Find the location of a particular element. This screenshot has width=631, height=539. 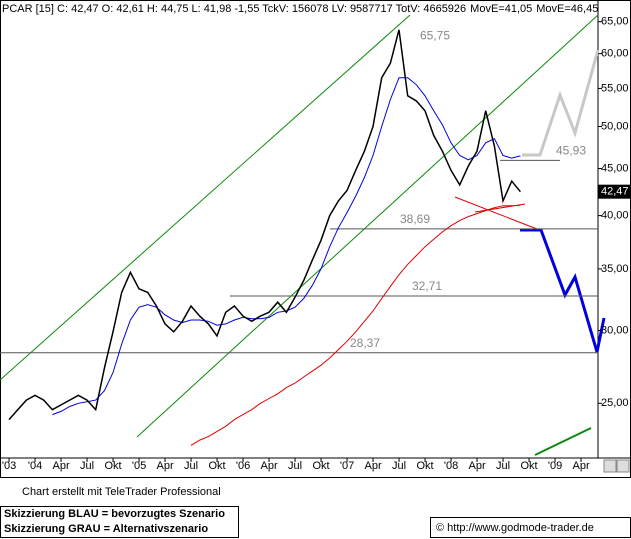

x-tick-label: '07 is located at coordinates (347, 466).